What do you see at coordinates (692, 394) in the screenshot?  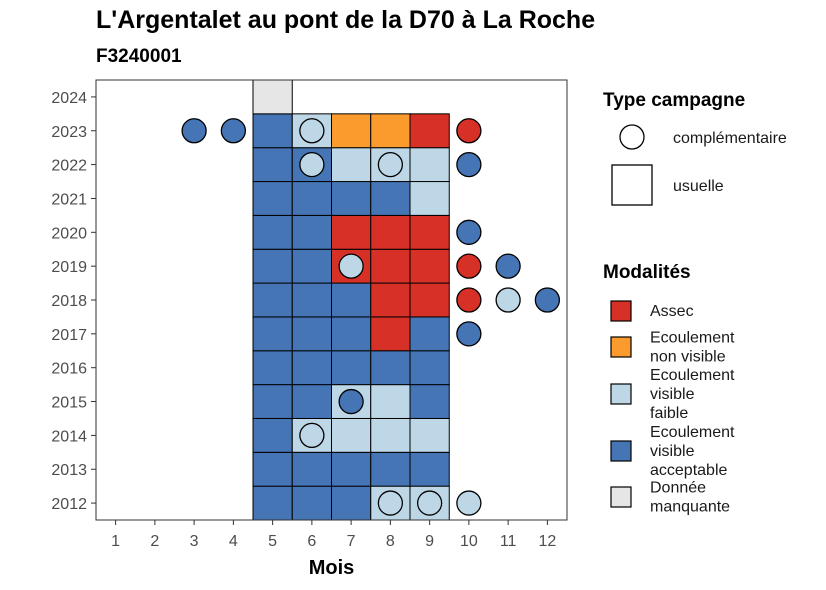 I see `legend-ecoulement-visible-faible-label: Ecoulement visible faible` at bounding box center [692, 394].